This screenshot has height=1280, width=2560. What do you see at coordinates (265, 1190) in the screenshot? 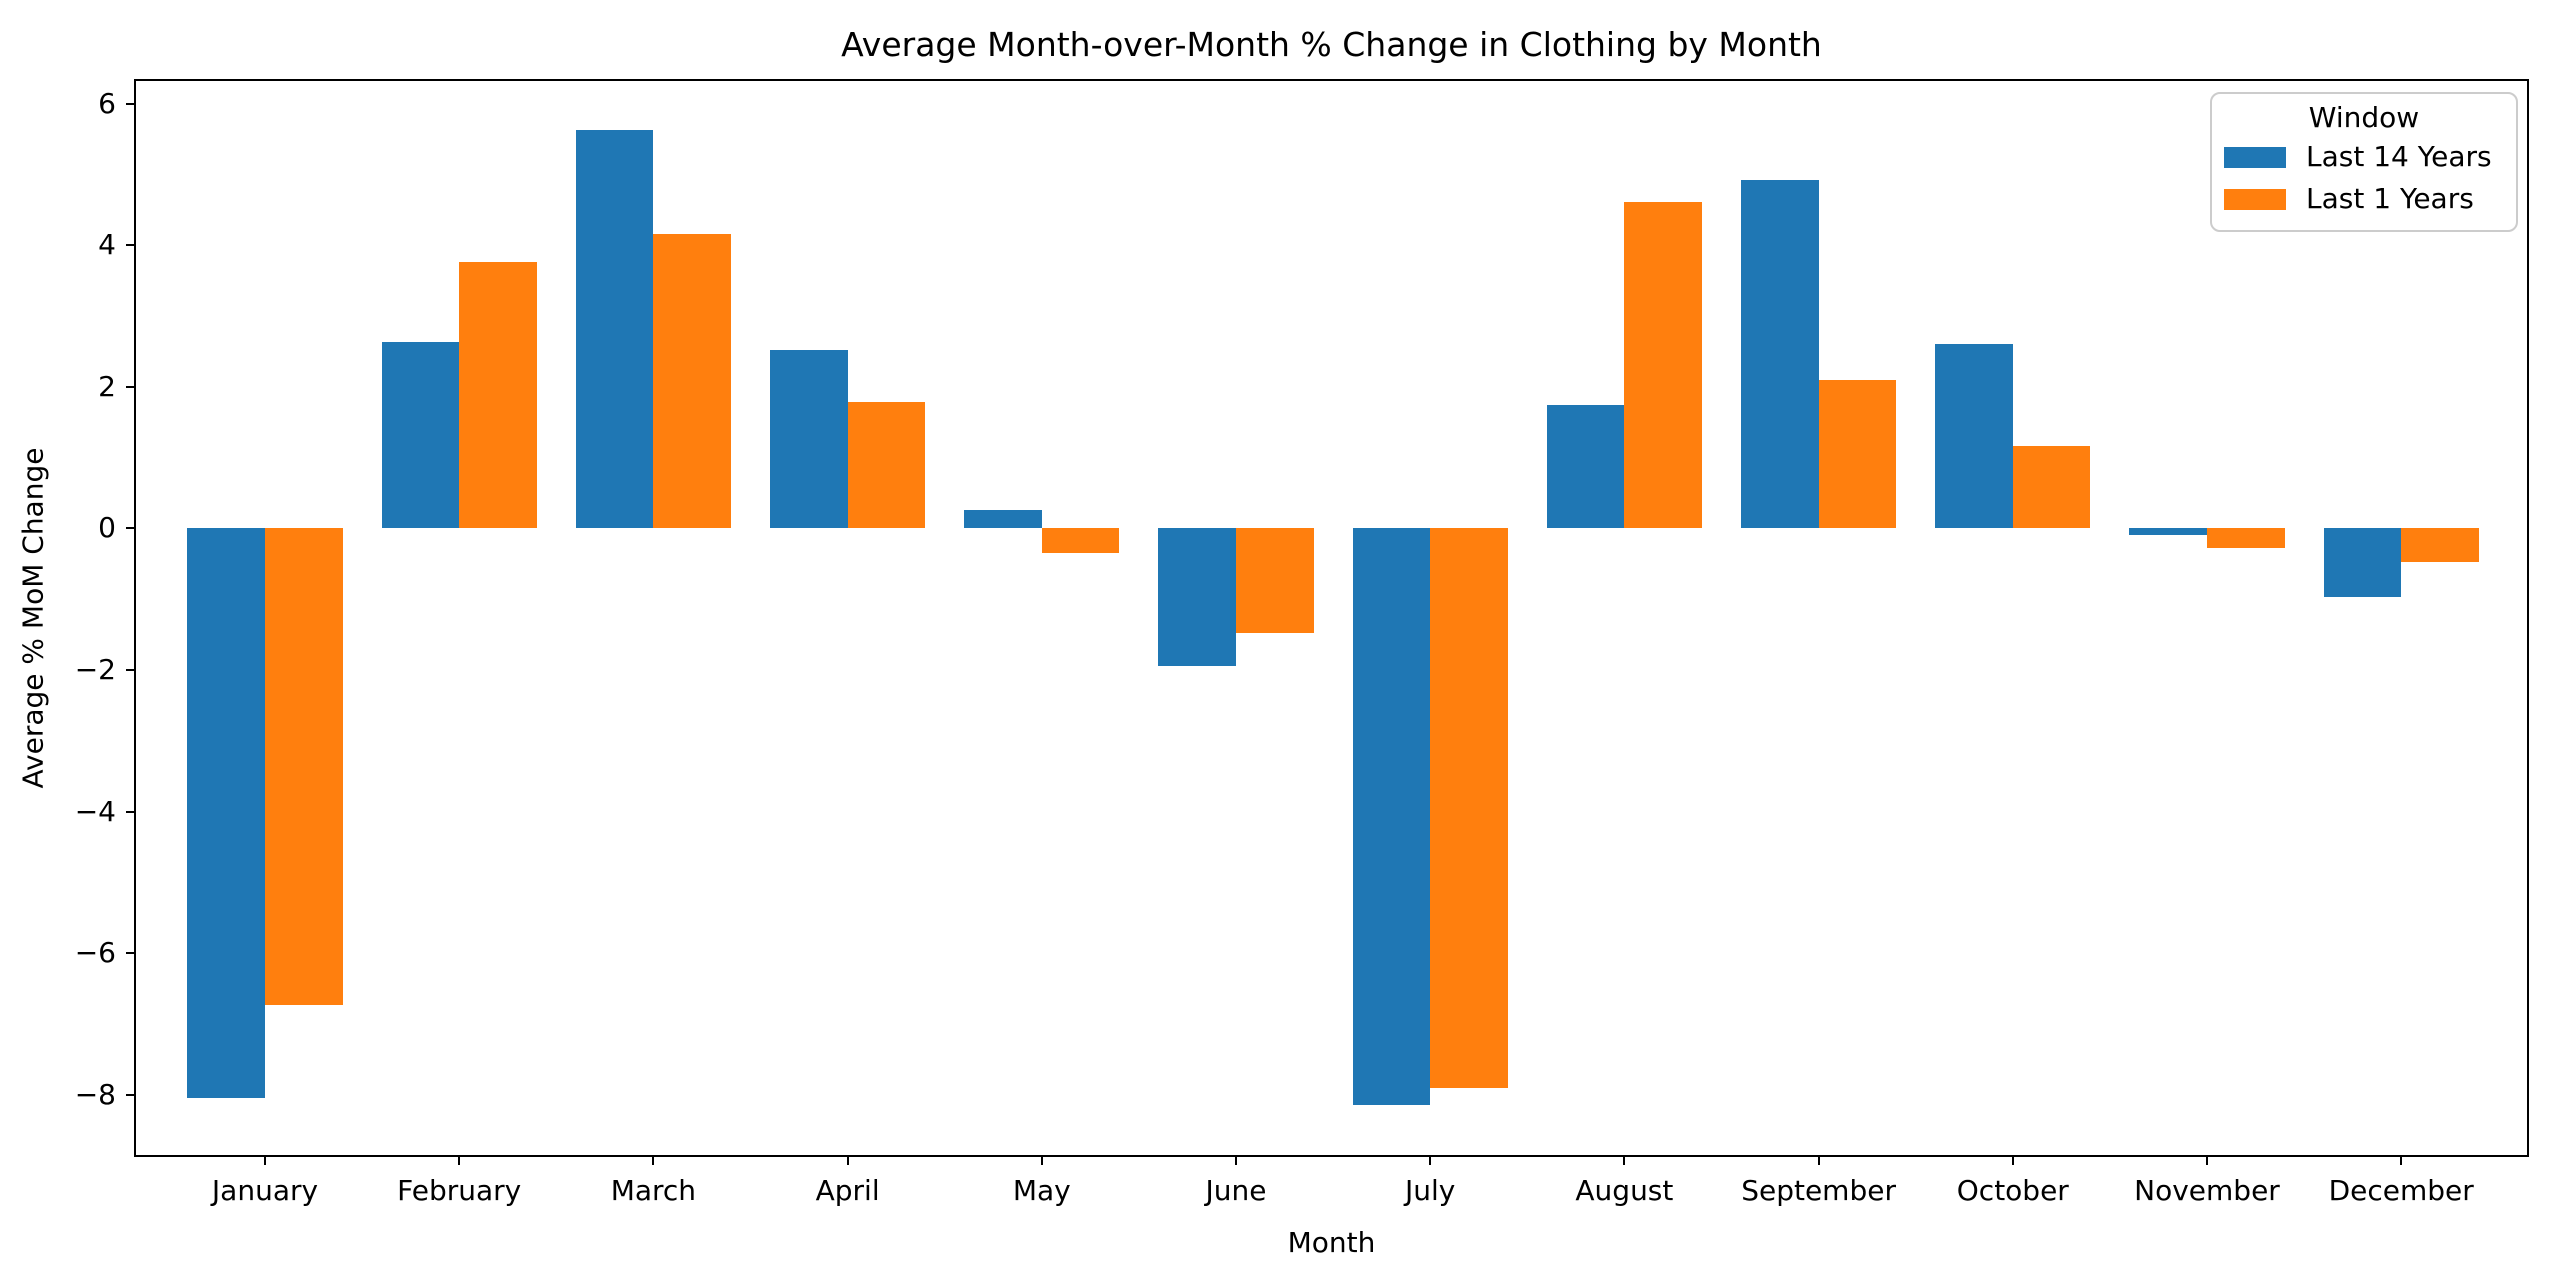
I see `x-tick-label-january: January` at bounding box center [265, 1190].